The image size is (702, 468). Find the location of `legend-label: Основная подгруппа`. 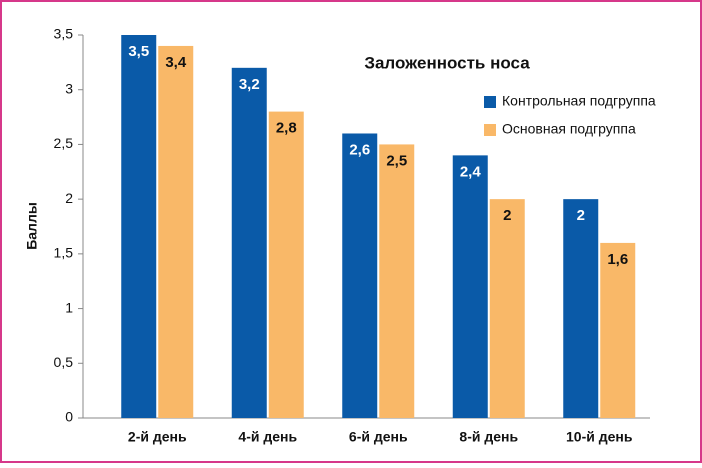

legend-label: Основная подгруппа is located at coordinates (569, 129).